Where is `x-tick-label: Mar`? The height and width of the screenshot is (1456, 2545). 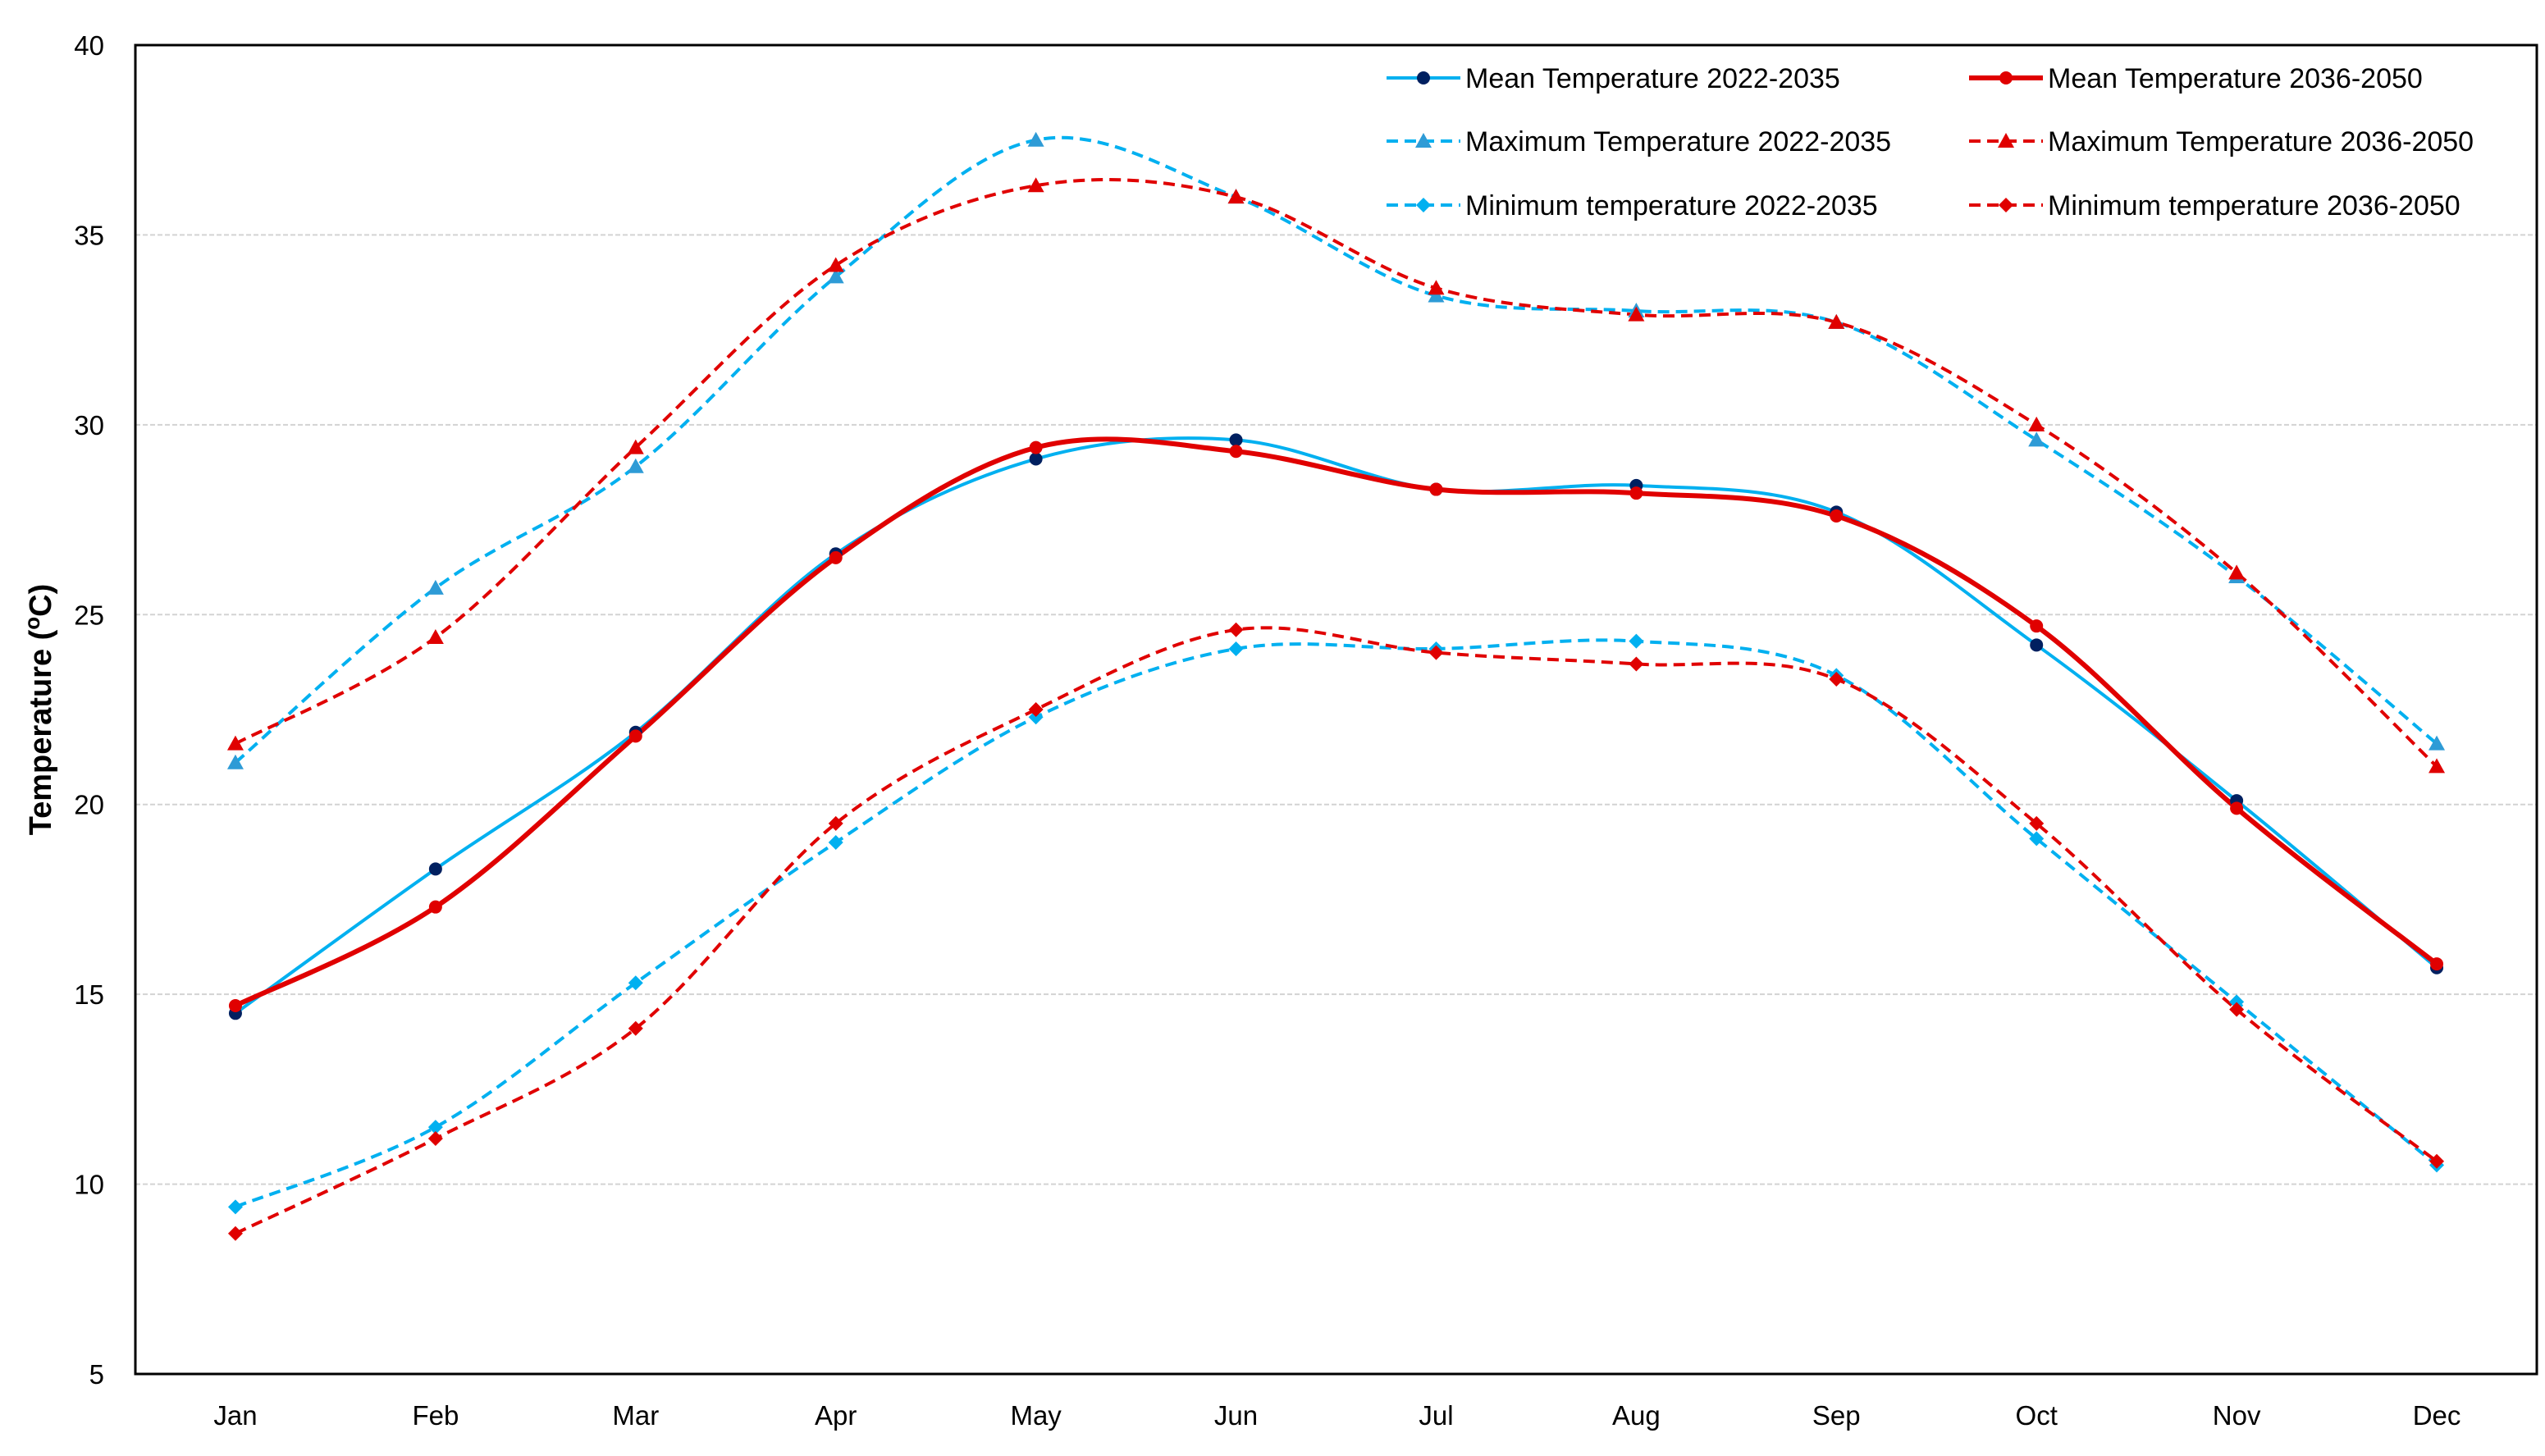 x-tick-label: Mar is located at coordinates (636, 1416).